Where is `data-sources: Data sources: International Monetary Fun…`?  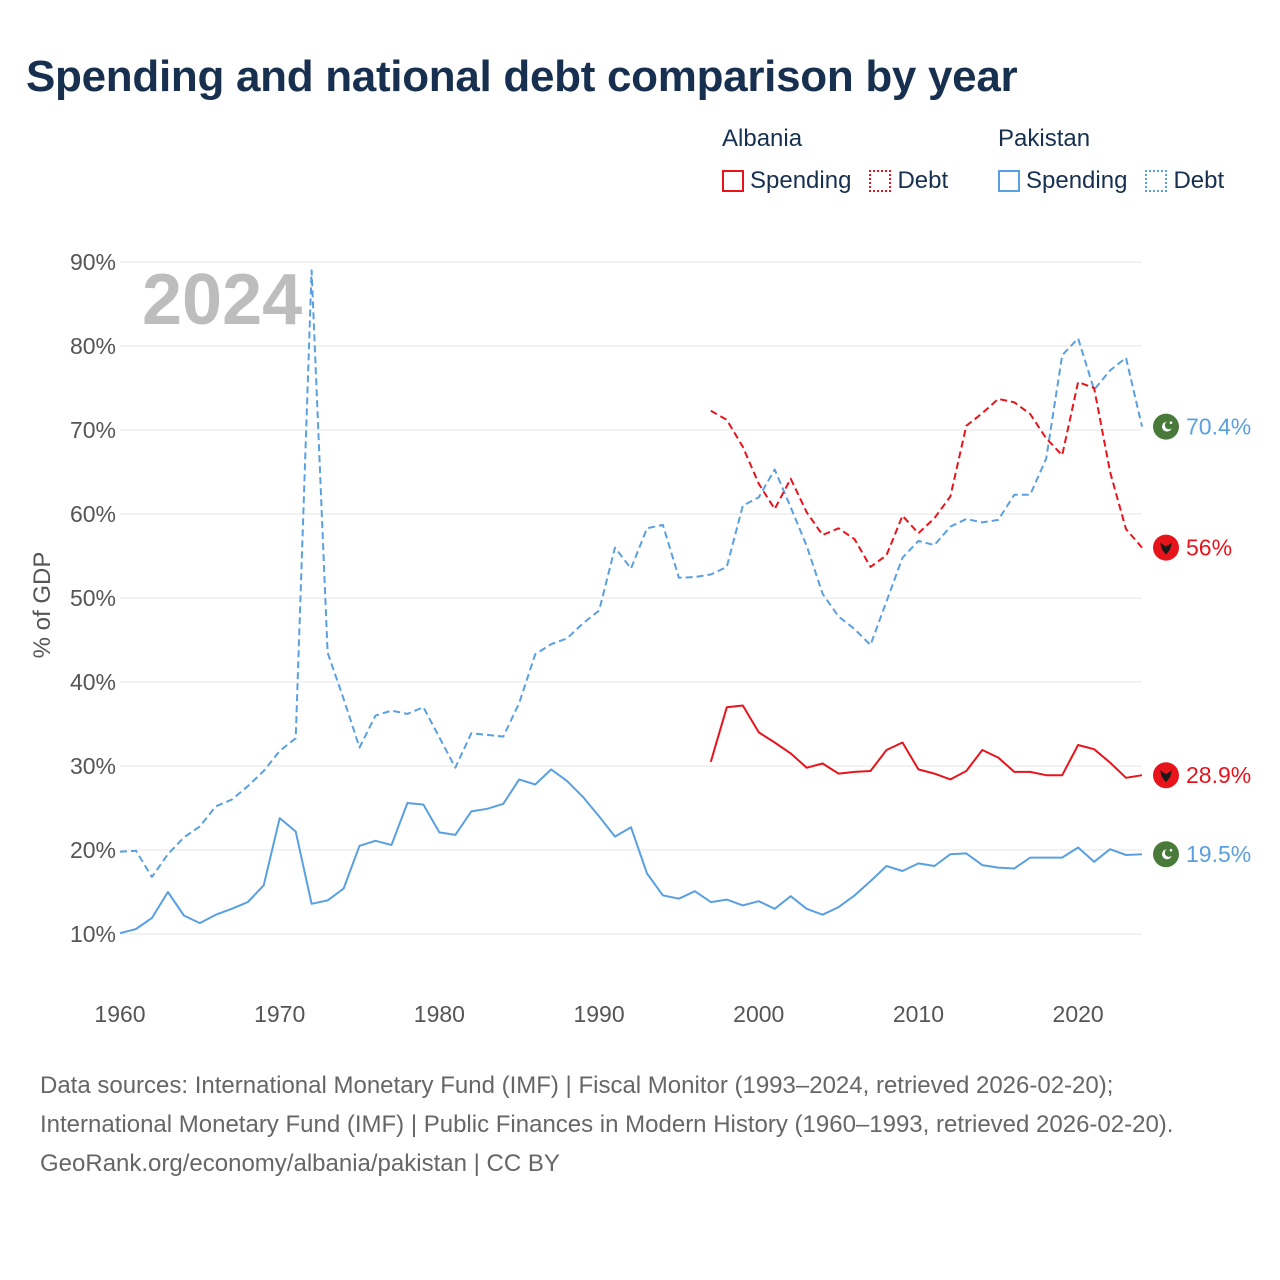
data-sources: Data sources: International Monetary Fun… is located at coordinates (607, 1105).